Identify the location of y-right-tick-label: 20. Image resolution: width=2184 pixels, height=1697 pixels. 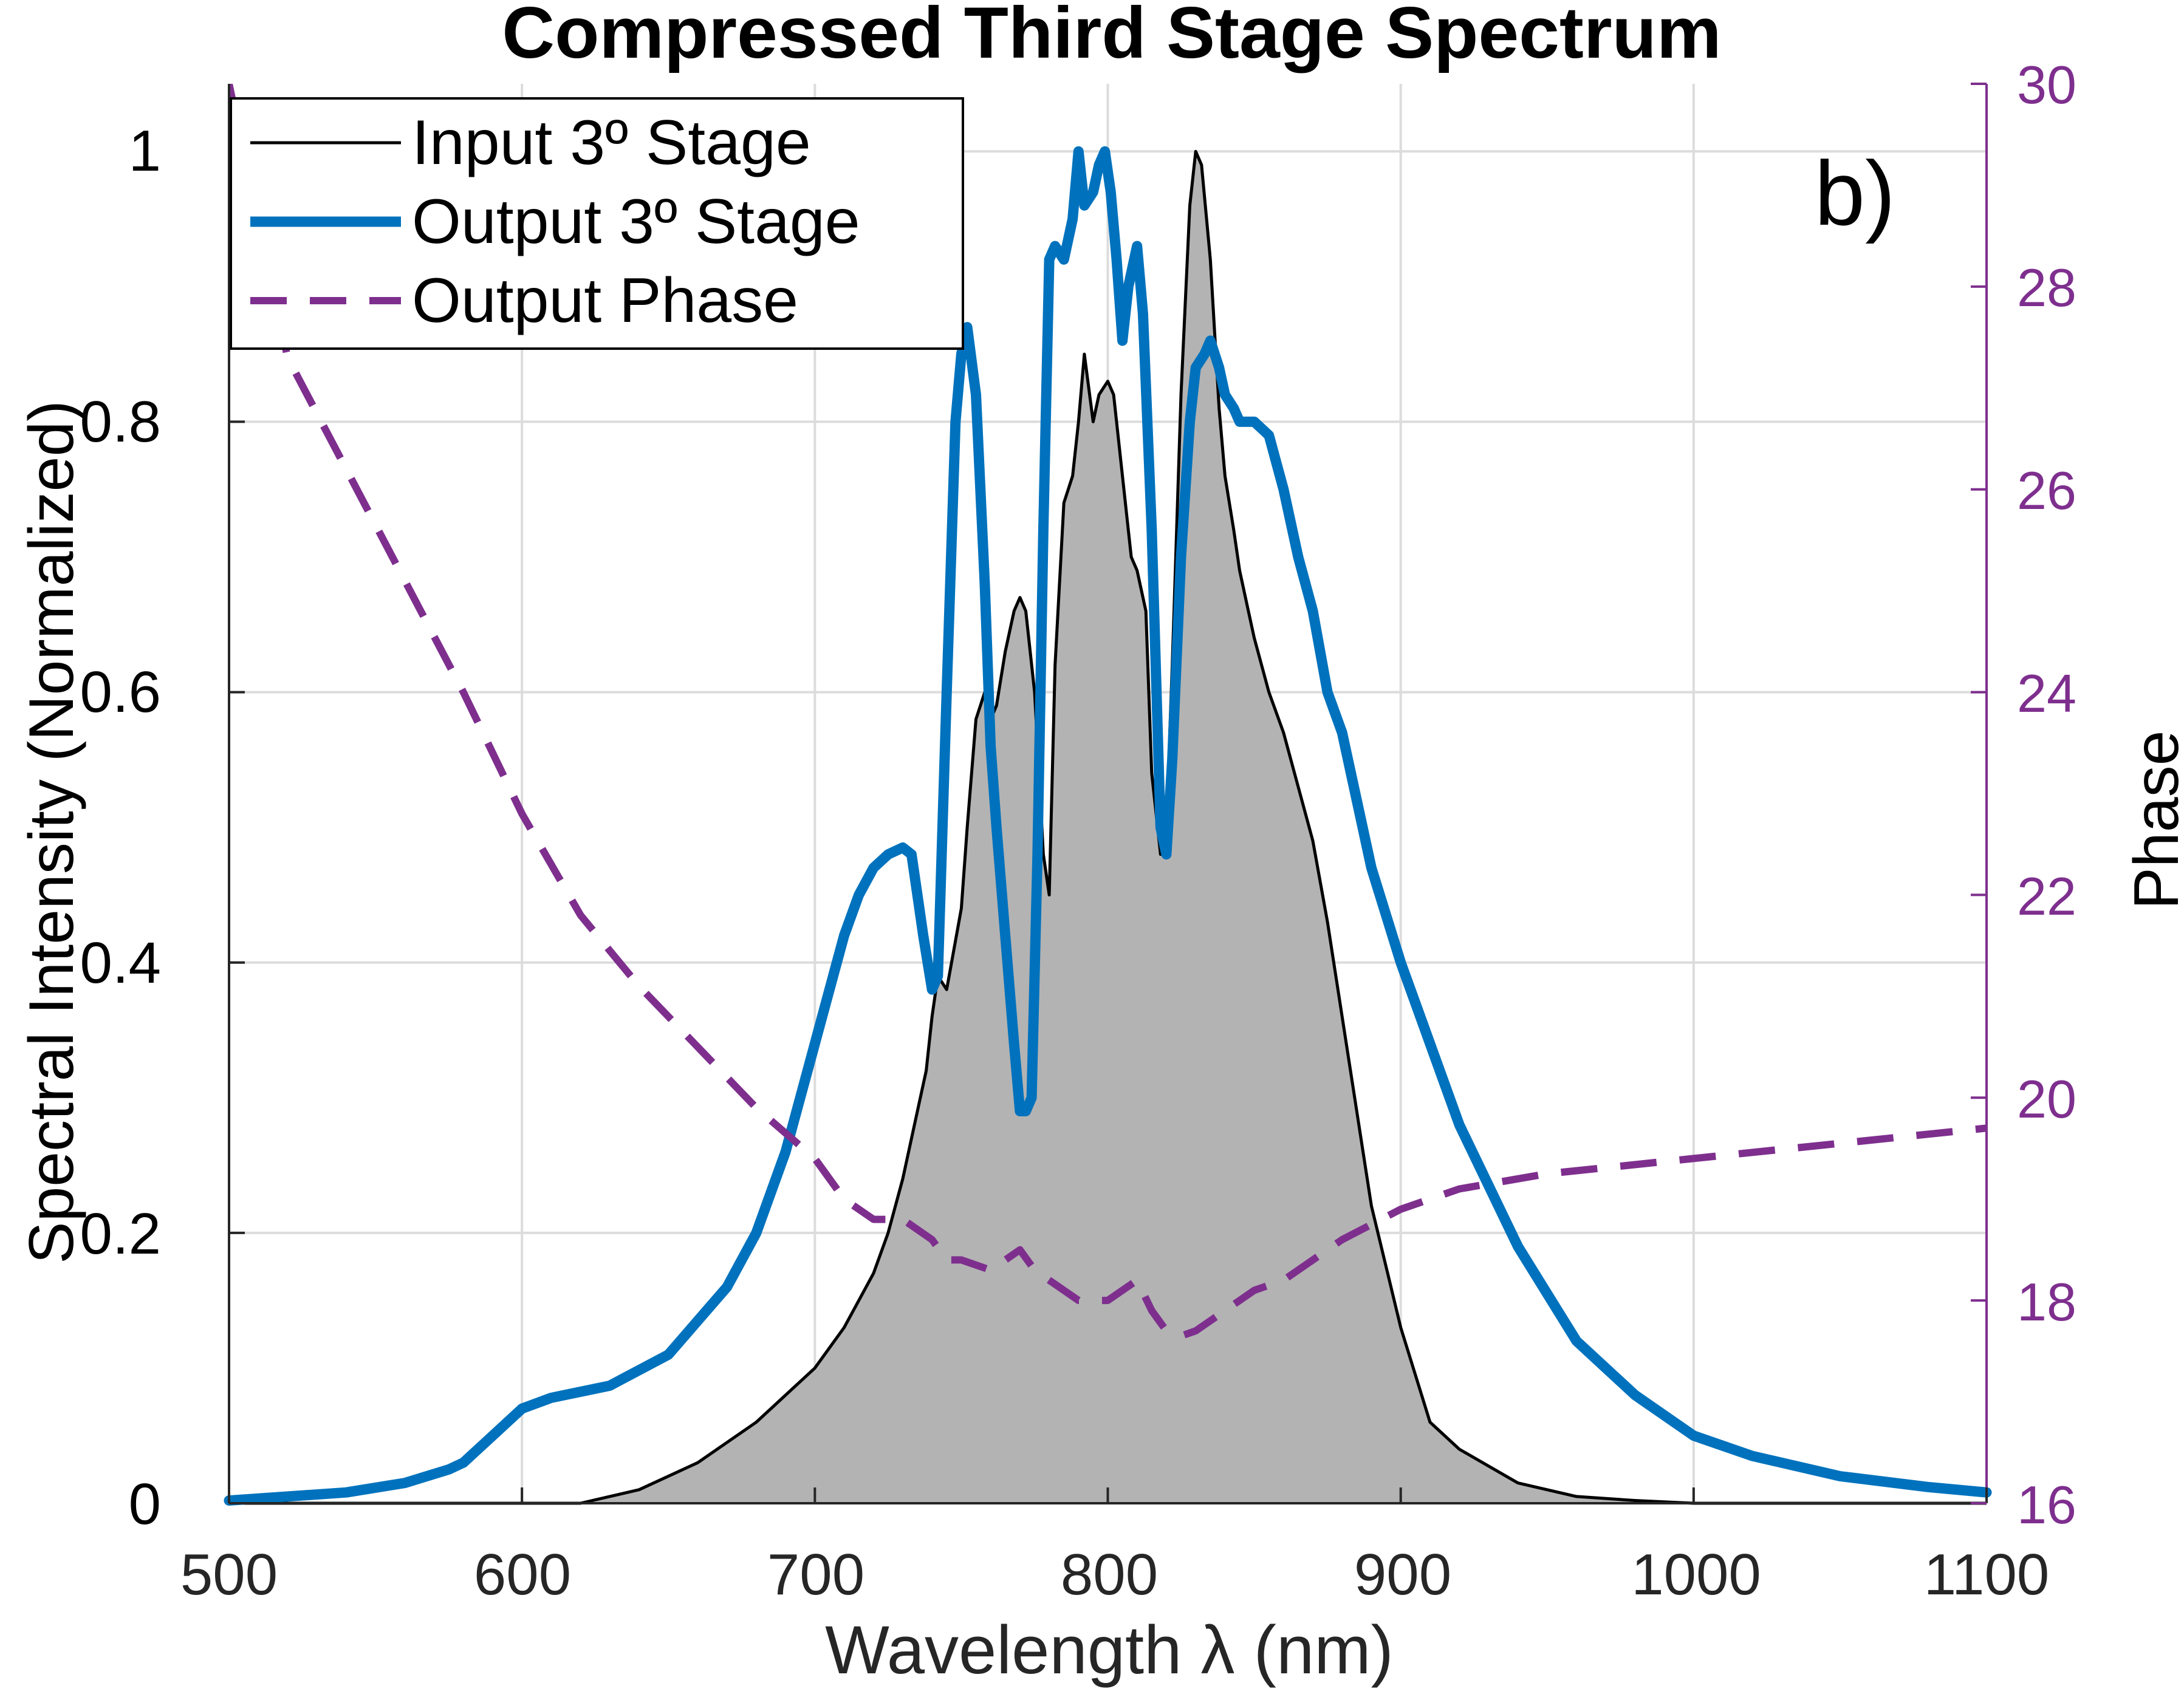
(2046, 1099).